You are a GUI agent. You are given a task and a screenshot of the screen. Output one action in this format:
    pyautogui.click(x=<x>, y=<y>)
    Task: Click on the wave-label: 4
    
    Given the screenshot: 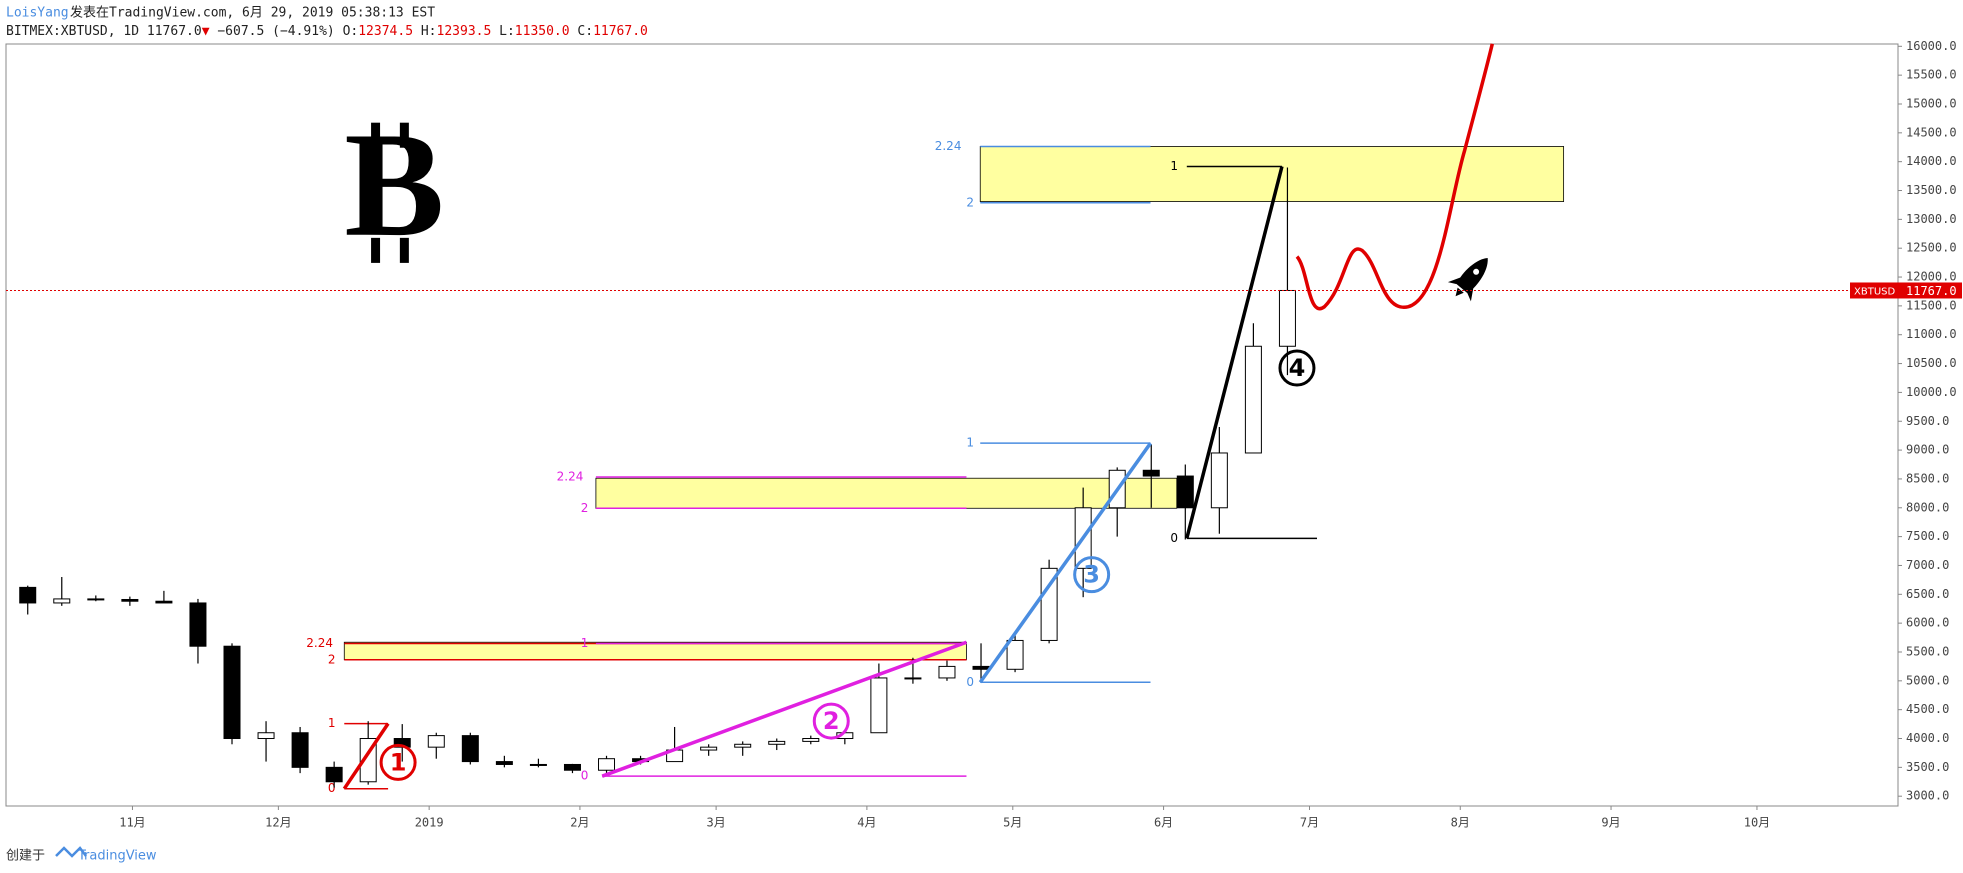 What is the action you would take?
    pyautogui.click(x=1297, y=368)
    